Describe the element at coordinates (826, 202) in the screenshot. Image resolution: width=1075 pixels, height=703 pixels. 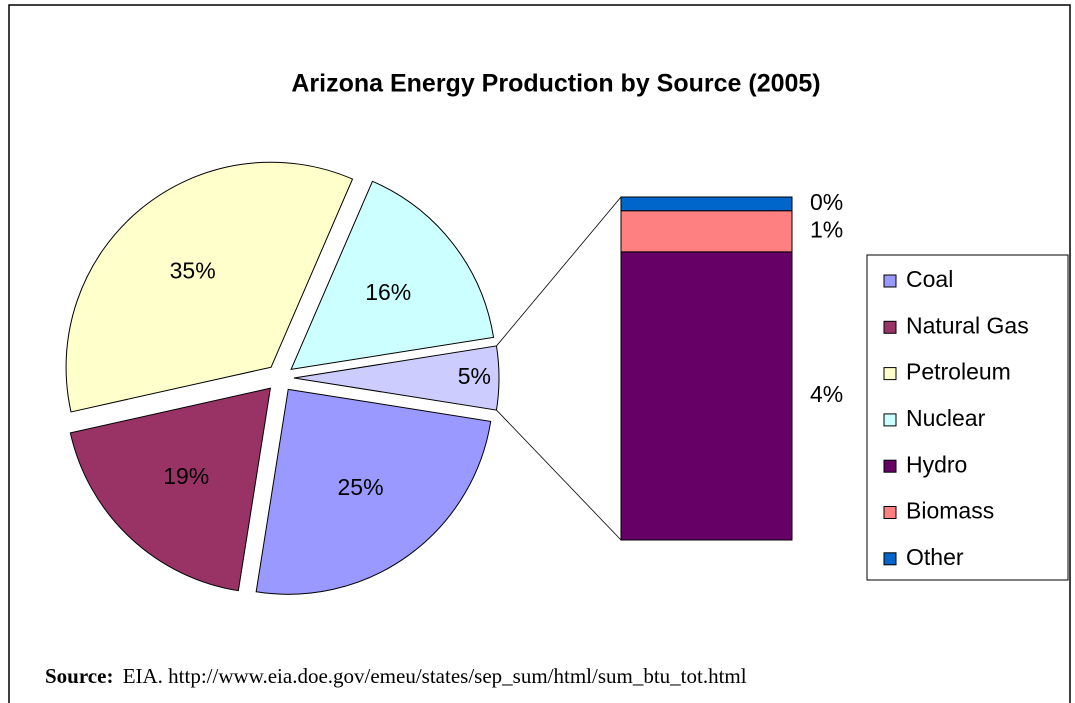
I see `bar-label: 0%` at that location.